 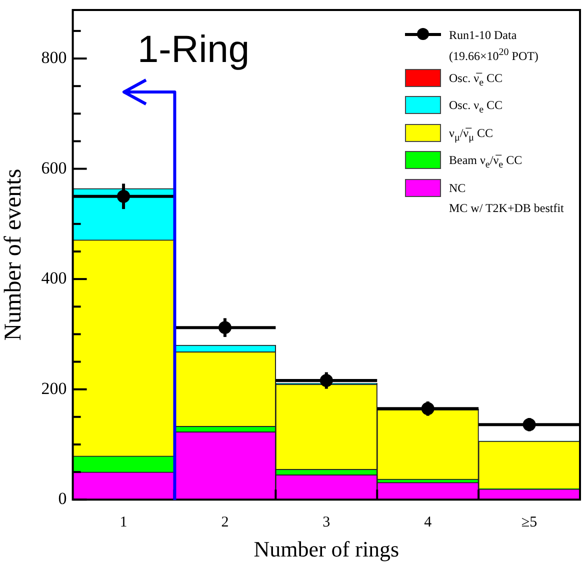 I want to click on x-axis-title: Number of rings, so click(x=327, y=549).